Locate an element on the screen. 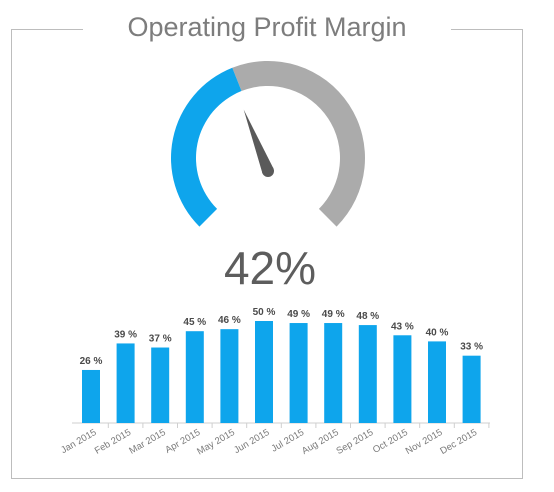 The image size is (554, 492). gauge-needle-hub is located at coordinates (268, 171).